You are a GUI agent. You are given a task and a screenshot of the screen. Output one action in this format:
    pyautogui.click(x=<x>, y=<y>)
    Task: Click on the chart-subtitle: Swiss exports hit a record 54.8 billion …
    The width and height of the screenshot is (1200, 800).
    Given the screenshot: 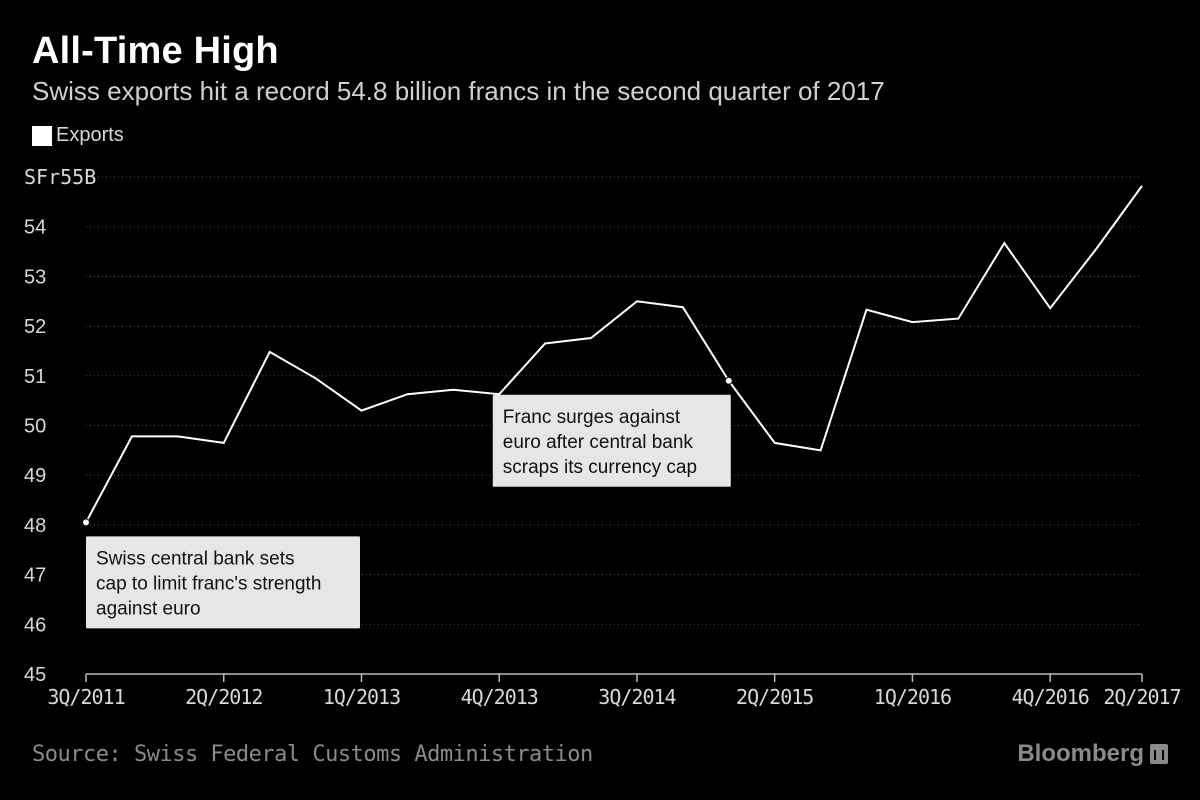 What is the action you would take?
    pyautogui.click(x=458, y=91)
    